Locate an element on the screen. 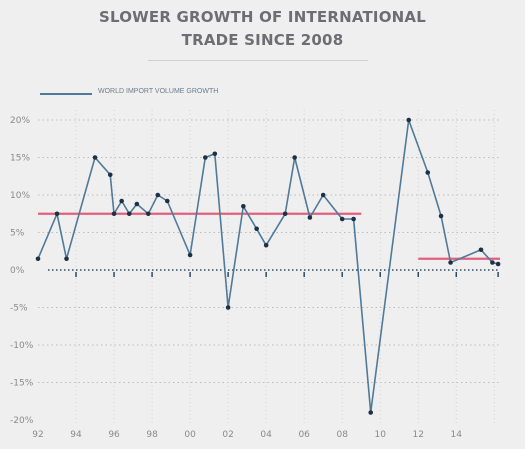 This screenshot has height=449, width=525. legend-label: WORLD IMPORT VOLUME GROWTH is located at coordinates (158, 91).